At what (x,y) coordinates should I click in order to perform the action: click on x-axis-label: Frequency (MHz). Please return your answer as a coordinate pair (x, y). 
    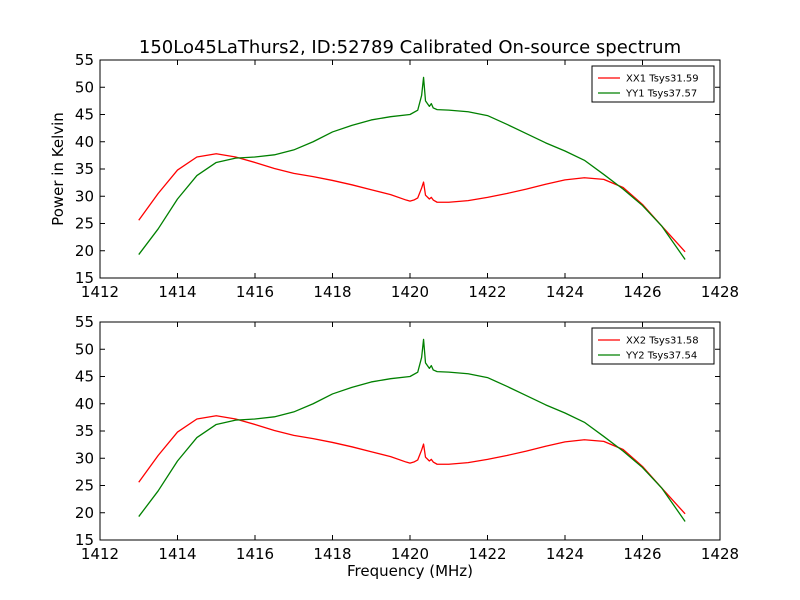
    Looking at the image, I should click on (410, 571).